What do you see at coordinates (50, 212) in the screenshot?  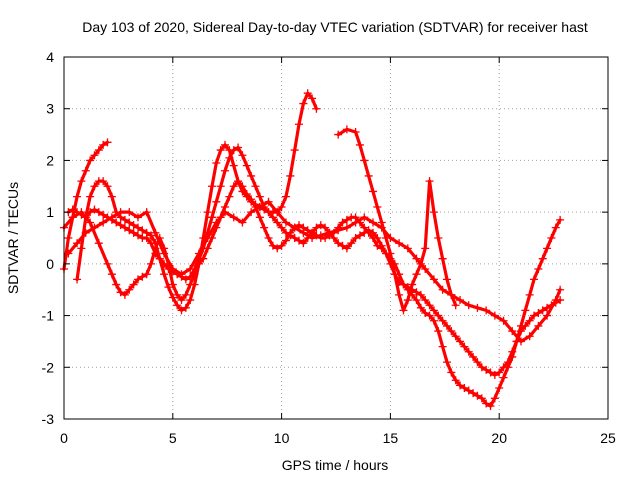 I see `y-tick-label: 1` at bounding box center [50, 212].